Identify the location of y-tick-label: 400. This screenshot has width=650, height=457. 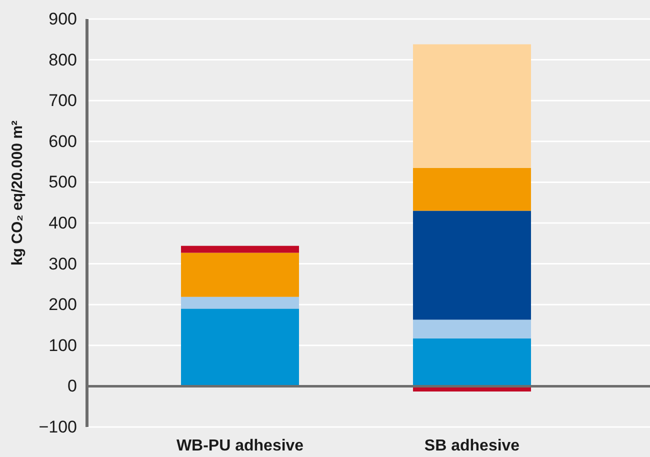
(62, 222).